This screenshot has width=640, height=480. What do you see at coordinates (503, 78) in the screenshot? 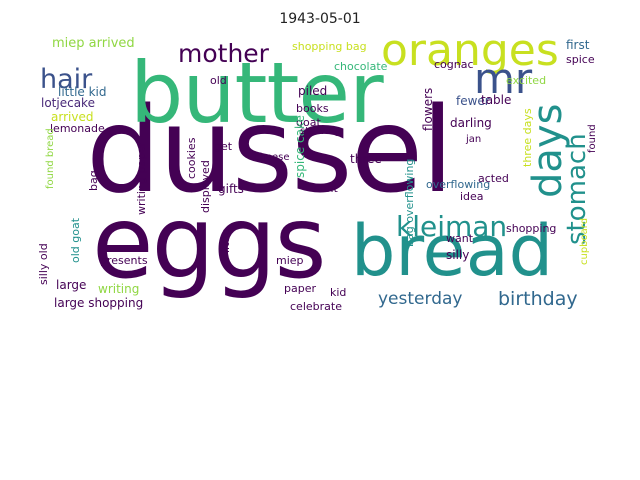
I see `word-mr: mr` at bounding box center [503, 78].